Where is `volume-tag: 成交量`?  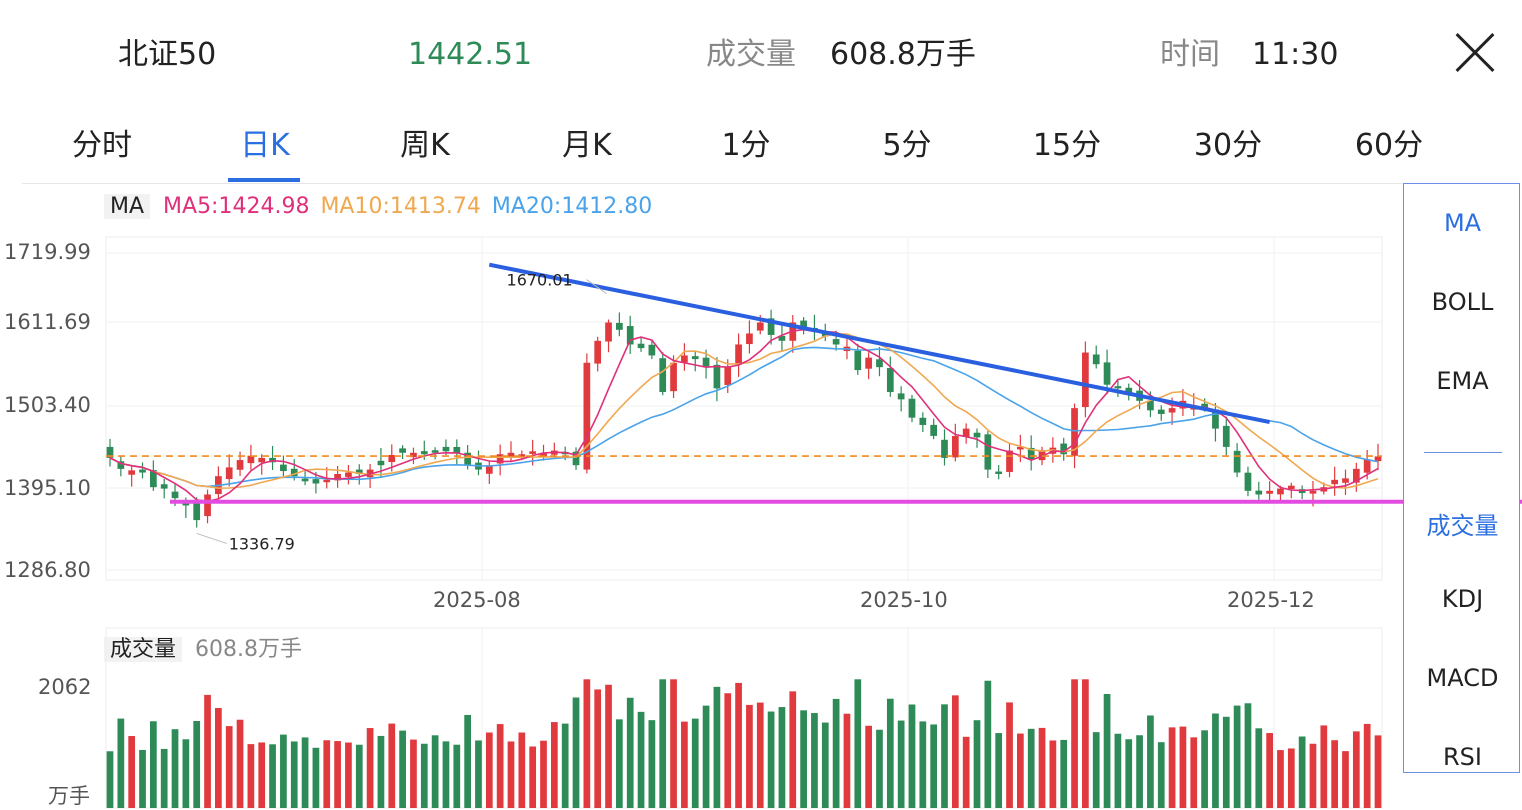 volume-tag: 成交量 is located at coordinates (143, 649).